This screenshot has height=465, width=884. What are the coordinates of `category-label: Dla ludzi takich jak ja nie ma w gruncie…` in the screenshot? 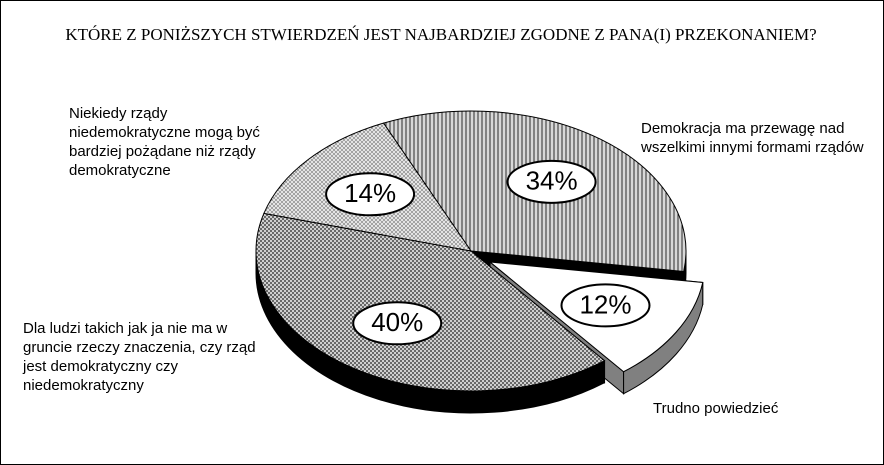 It's located at (139, 357).